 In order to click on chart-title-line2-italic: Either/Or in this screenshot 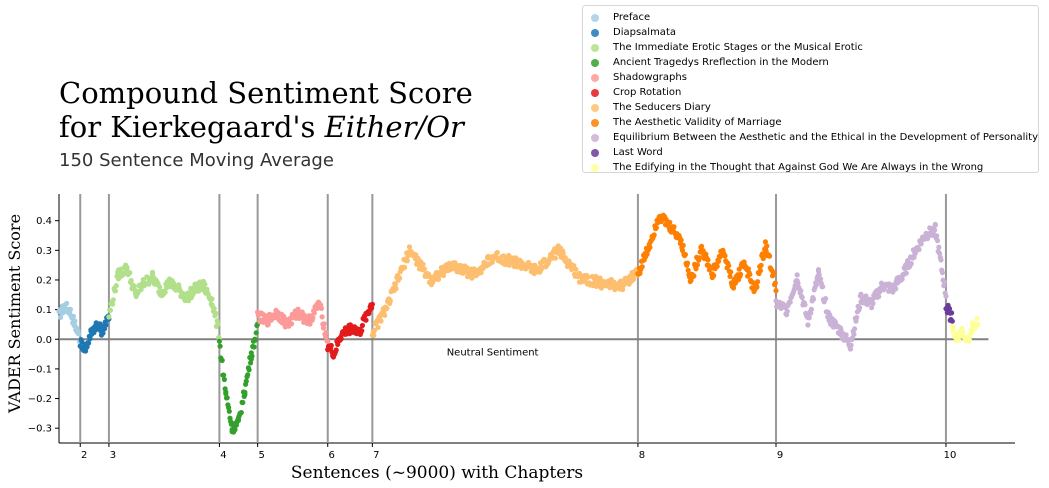, I will do `click(394, 127)`.